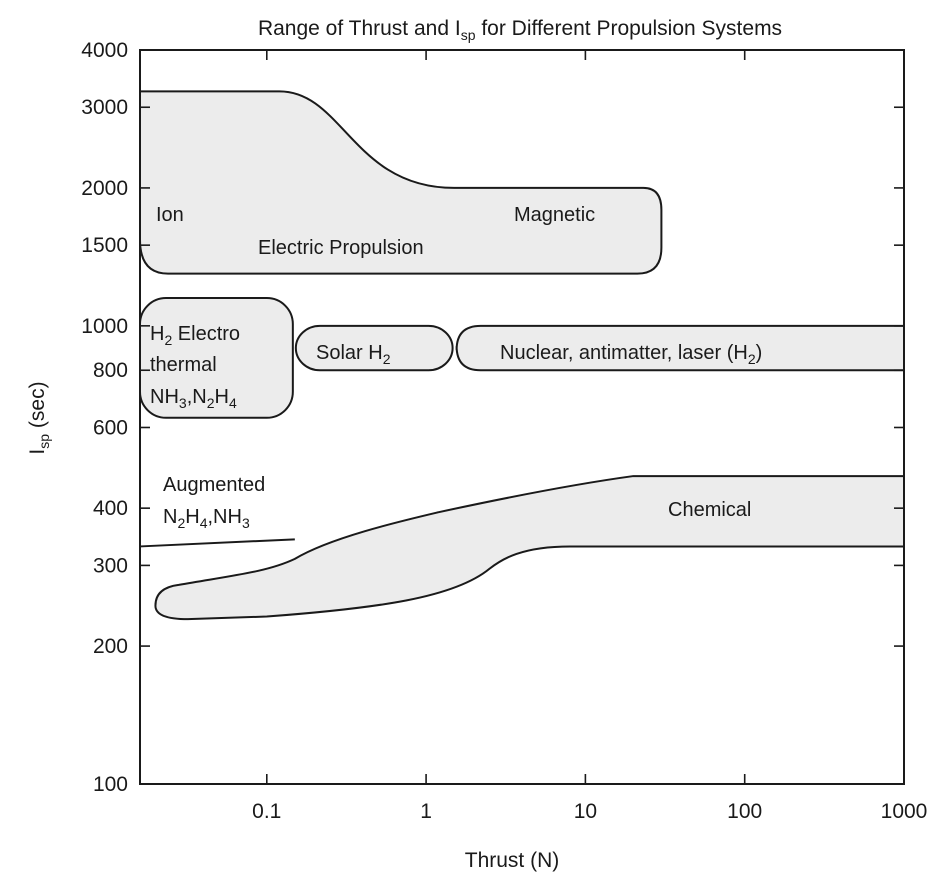 This screenshot has width=946, height=883. What do you see at coordinates (554, 215) in the screenshot?
I see `region-label-magnetic: Magnetic` at bounding box center [554, 215].